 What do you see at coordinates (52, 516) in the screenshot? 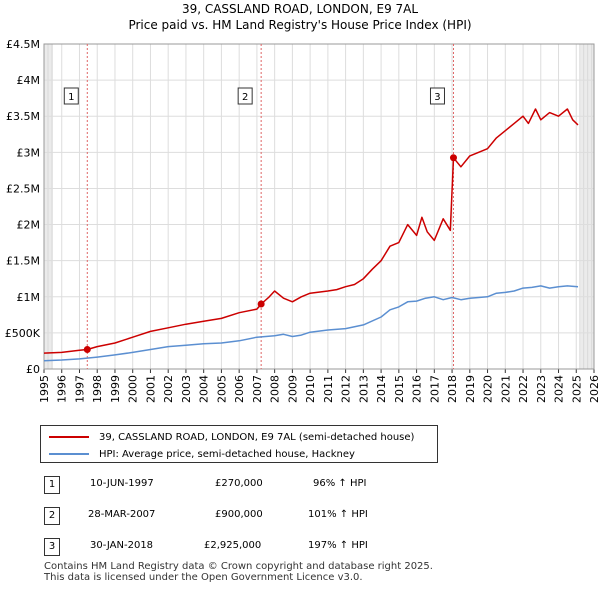
I see `transaction-number: 2` at bounding box center [52, 516].